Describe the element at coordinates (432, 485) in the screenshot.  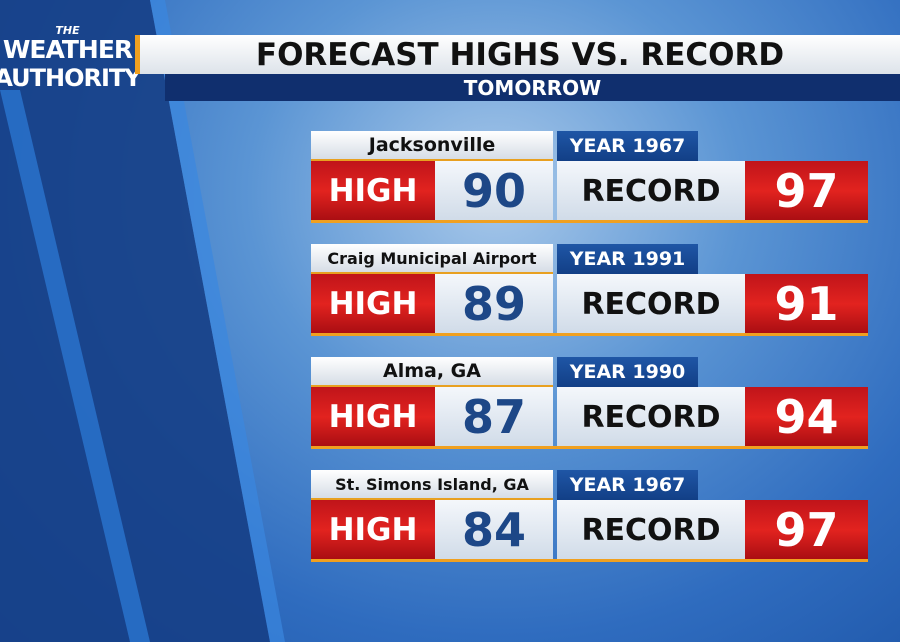
I see `location: St. Simons Island, GA` at that location.